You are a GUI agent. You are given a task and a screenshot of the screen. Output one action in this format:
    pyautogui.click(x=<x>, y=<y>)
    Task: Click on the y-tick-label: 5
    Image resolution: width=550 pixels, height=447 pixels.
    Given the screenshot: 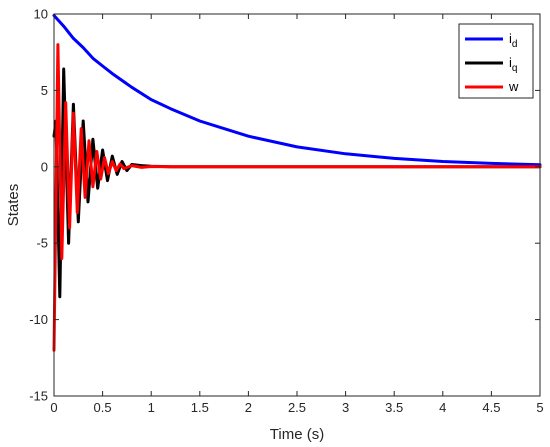 What is the action you would take?
    pyautogui.click(x=44, y=90)
    